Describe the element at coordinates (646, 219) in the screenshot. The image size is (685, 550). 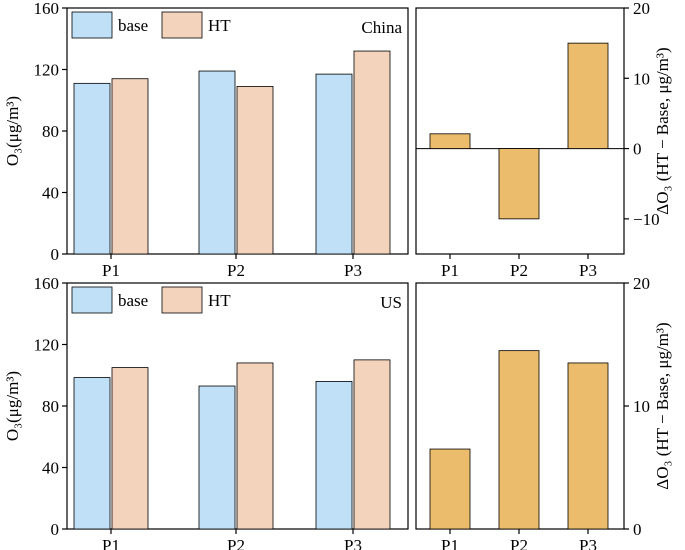
I see `y-tick-label: −10` at that location.